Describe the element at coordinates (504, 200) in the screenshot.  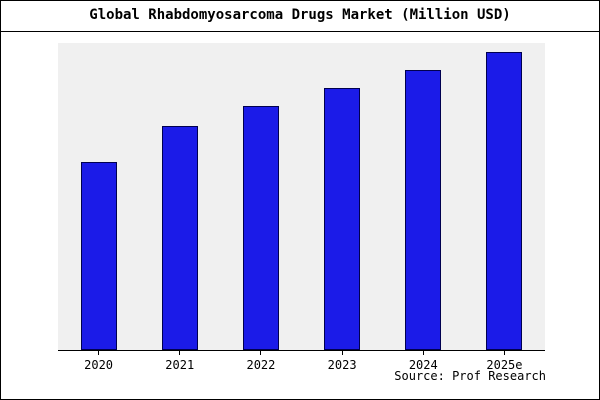
I see `bar-2025e` at that location.